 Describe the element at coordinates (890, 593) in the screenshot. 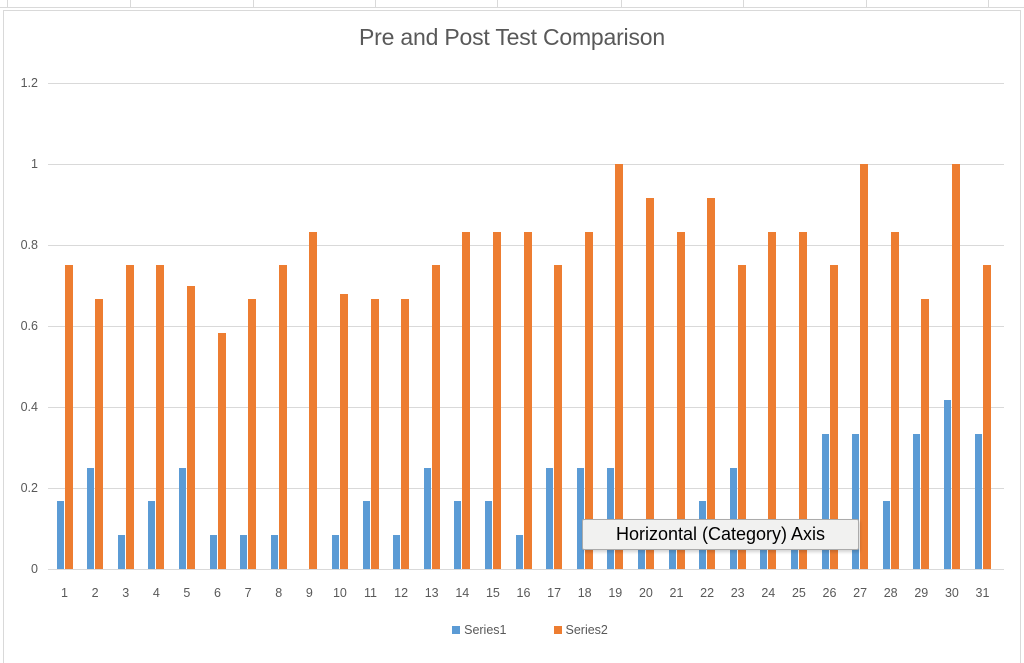

I see `x-axis-tick-label: 28` at that location.